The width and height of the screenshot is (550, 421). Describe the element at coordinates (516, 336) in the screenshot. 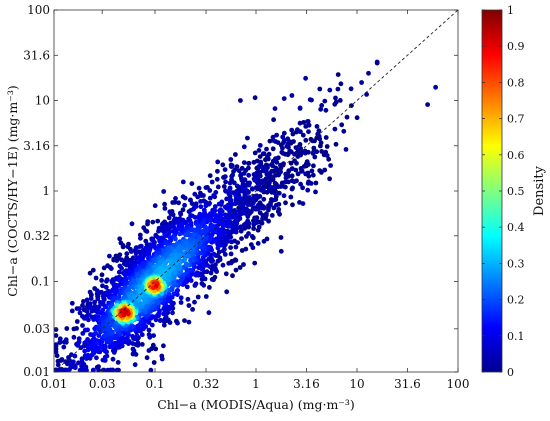

I see `colorbar-tick-label: 0.1` at that location.